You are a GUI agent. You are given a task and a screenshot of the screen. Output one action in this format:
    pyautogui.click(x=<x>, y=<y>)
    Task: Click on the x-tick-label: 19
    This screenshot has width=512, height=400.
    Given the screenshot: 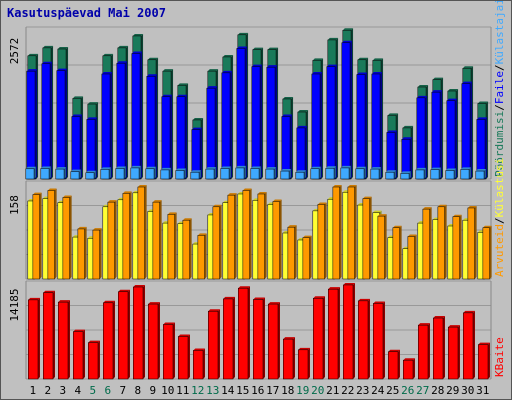 What is the action you would take?
    pyautogui.click(x=302, y=390)
    